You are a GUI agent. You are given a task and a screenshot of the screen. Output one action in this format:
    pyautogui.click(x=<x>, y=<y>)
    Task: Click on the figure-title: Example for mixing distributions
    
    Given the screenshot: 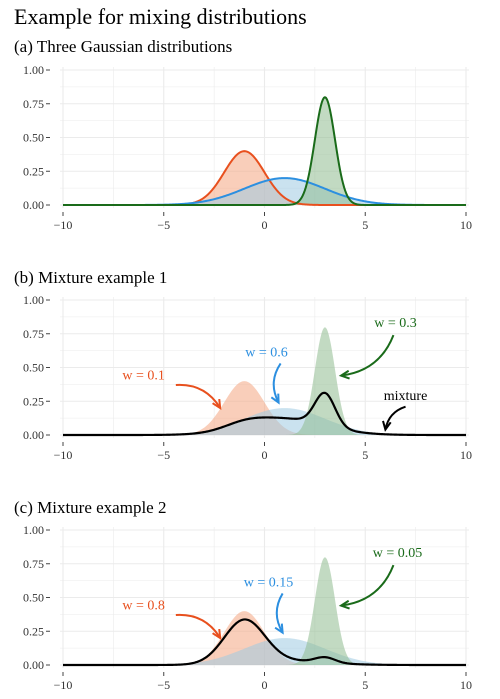 What is the action you would take?
    pyautogui.click(x=160, y=16)
    